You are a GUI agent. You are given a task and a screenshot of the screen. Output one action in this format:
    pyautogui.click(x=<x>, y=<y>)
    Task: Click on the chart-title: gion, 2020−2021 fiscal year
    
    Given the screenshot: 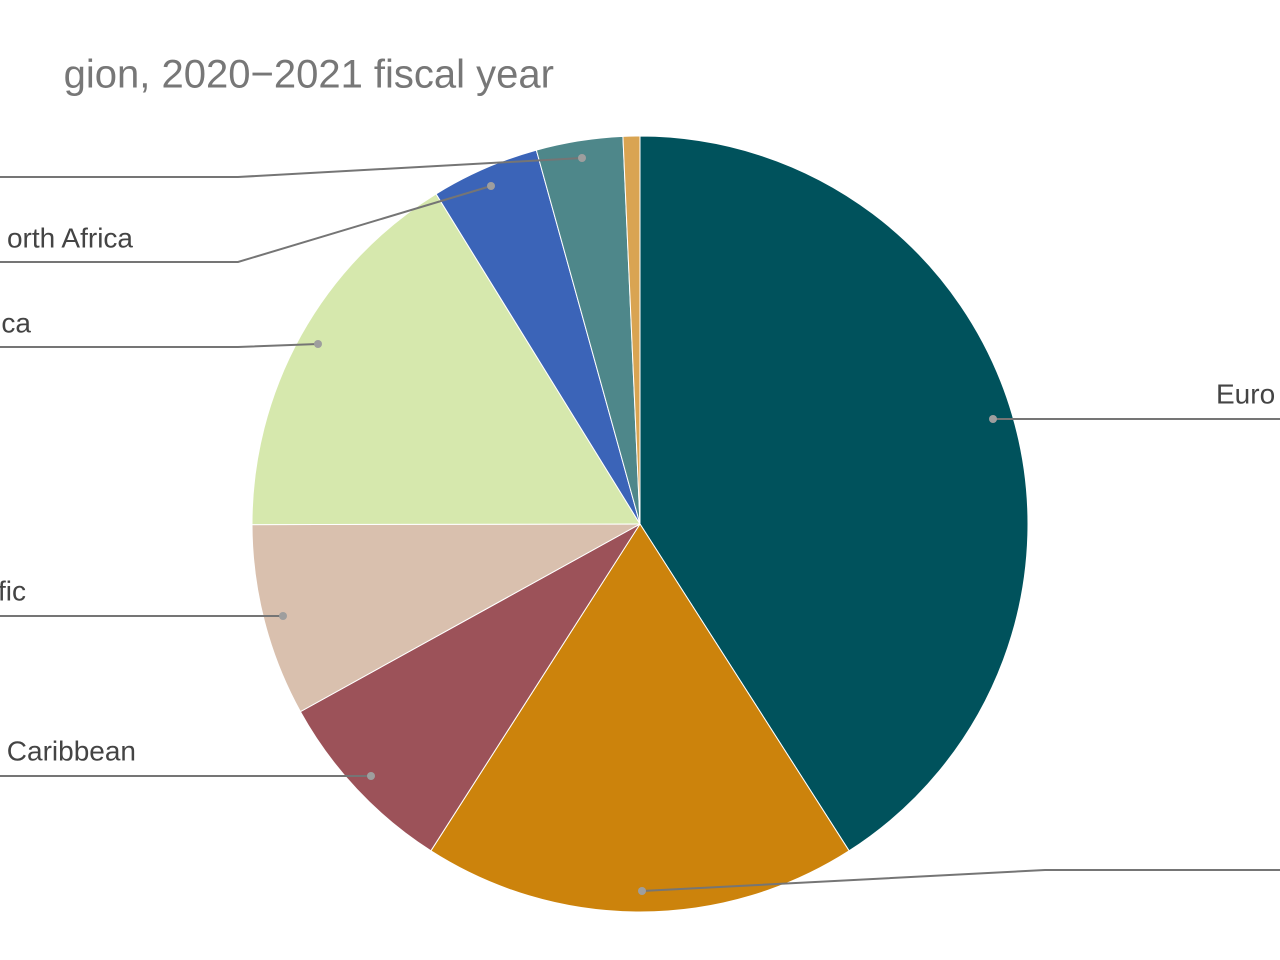 What is the action you would take?
    pyautogui.click(x=309, y=75)
    